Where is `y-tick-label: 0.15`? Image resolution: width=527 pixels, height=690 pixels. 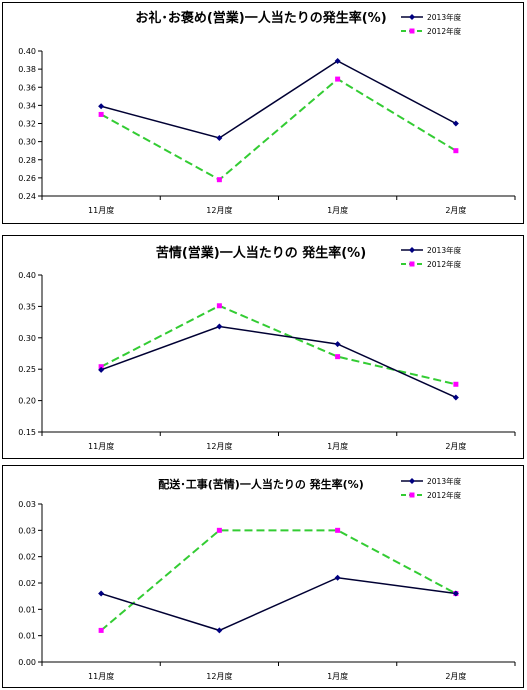
y-tick-label: 0.15 is located at coordinates (27, 432).